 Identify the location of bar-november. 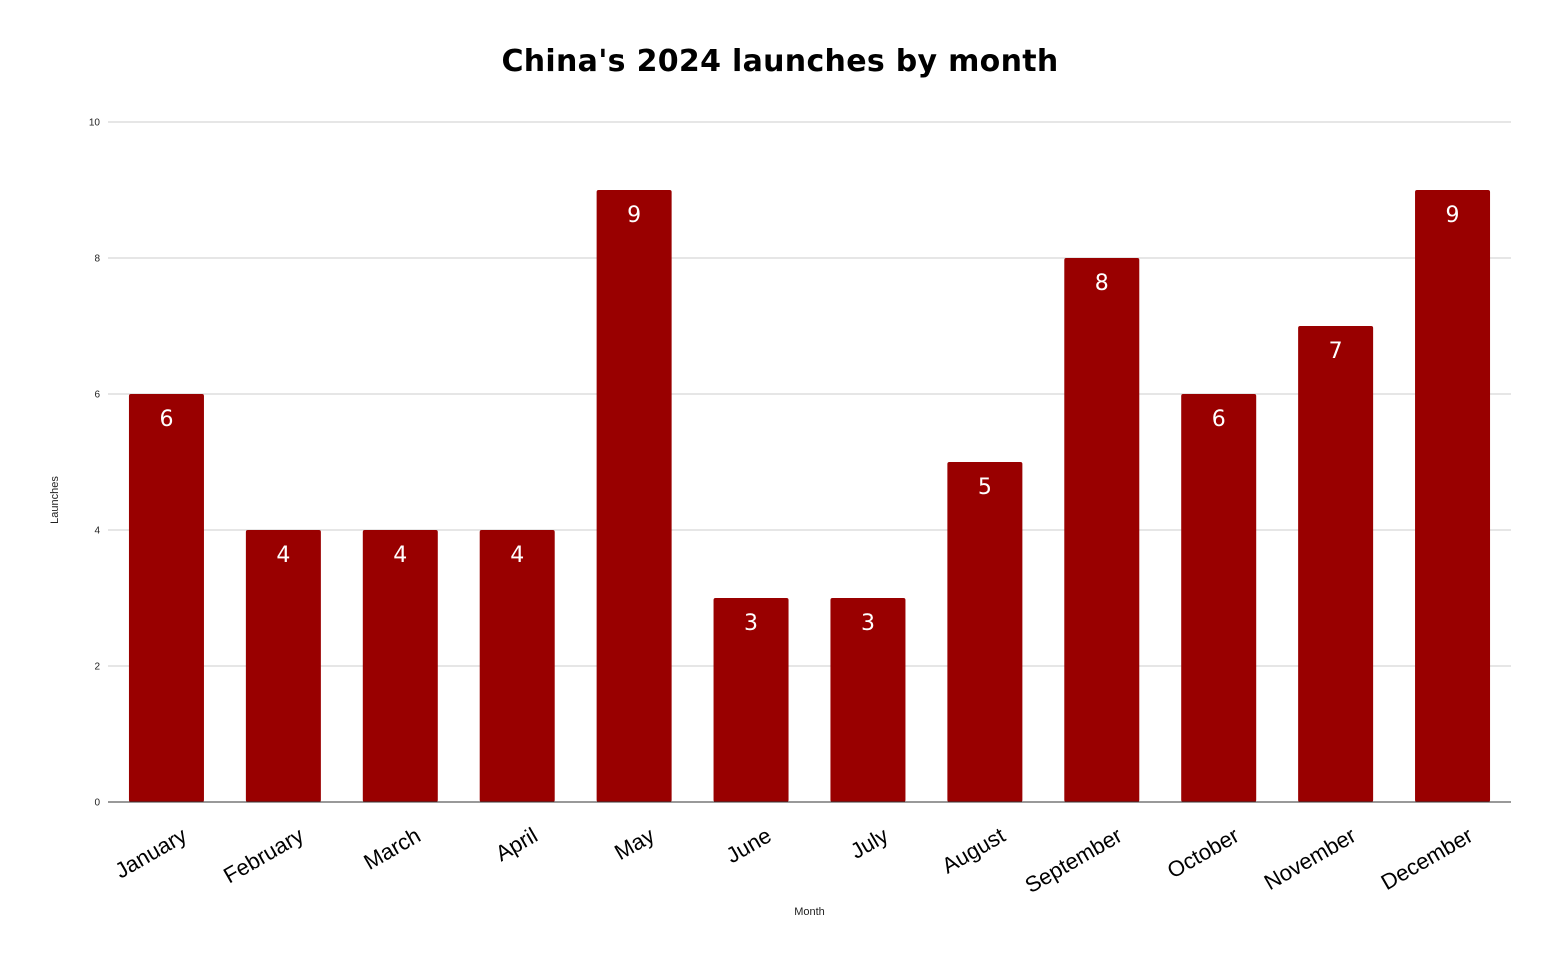
(1336, 564).